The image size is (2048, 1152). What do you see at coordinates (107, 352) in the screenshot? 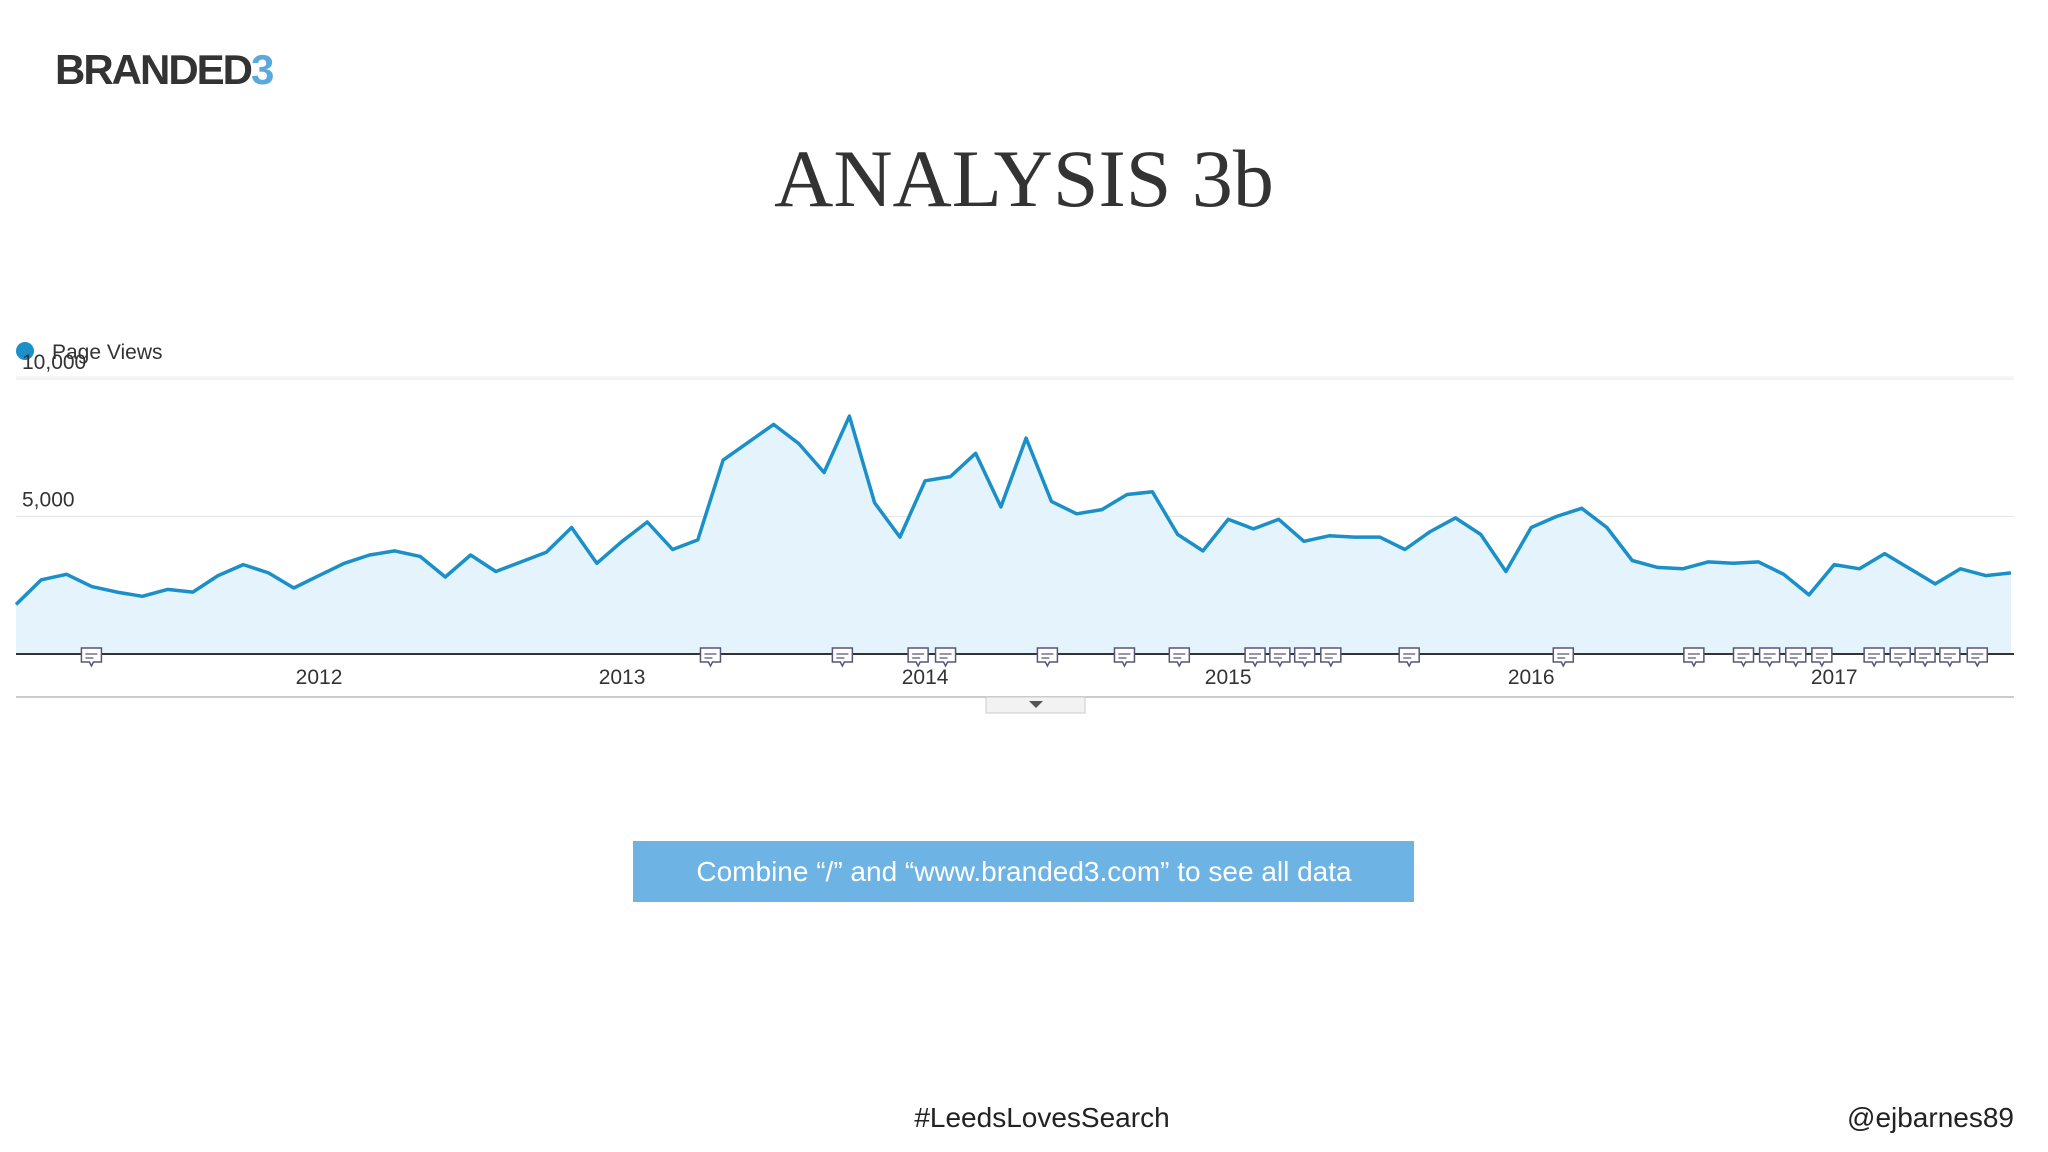
I see `legend-label: Page Views` at bounding box center [107, 352].